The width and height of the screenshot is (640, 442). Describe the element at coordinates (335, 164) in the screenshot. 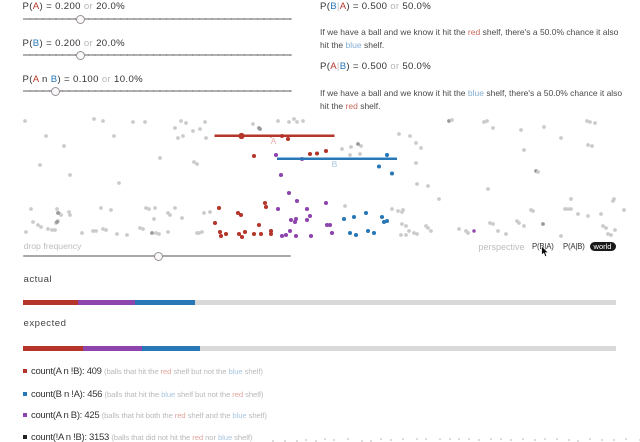

I see `svg-text: B` at that location.